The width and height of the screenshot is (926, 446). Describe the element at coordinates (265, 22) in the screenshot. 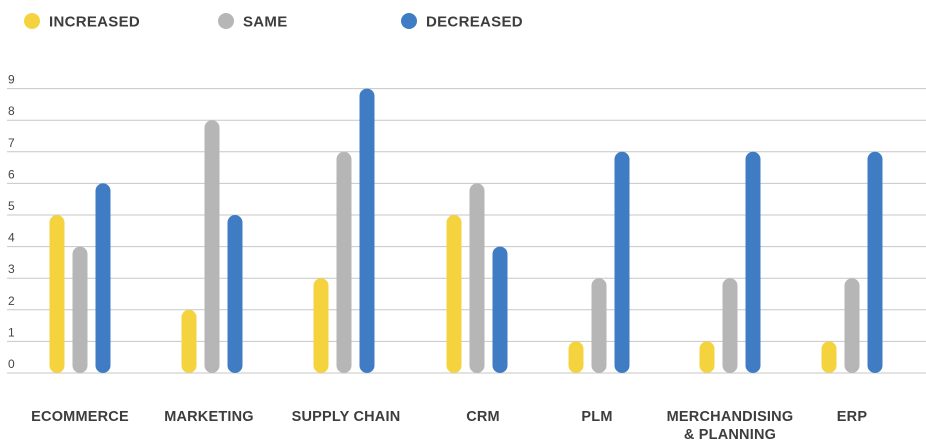

I see `legend-label-same: SAME` at that location.